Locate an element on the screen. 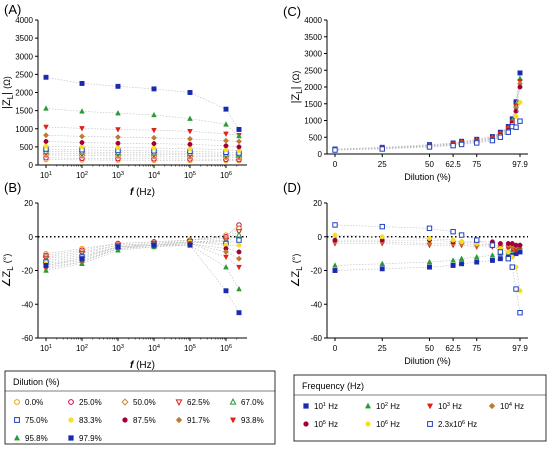  y-tick-label: -20 is located at coordinates (27, 271).